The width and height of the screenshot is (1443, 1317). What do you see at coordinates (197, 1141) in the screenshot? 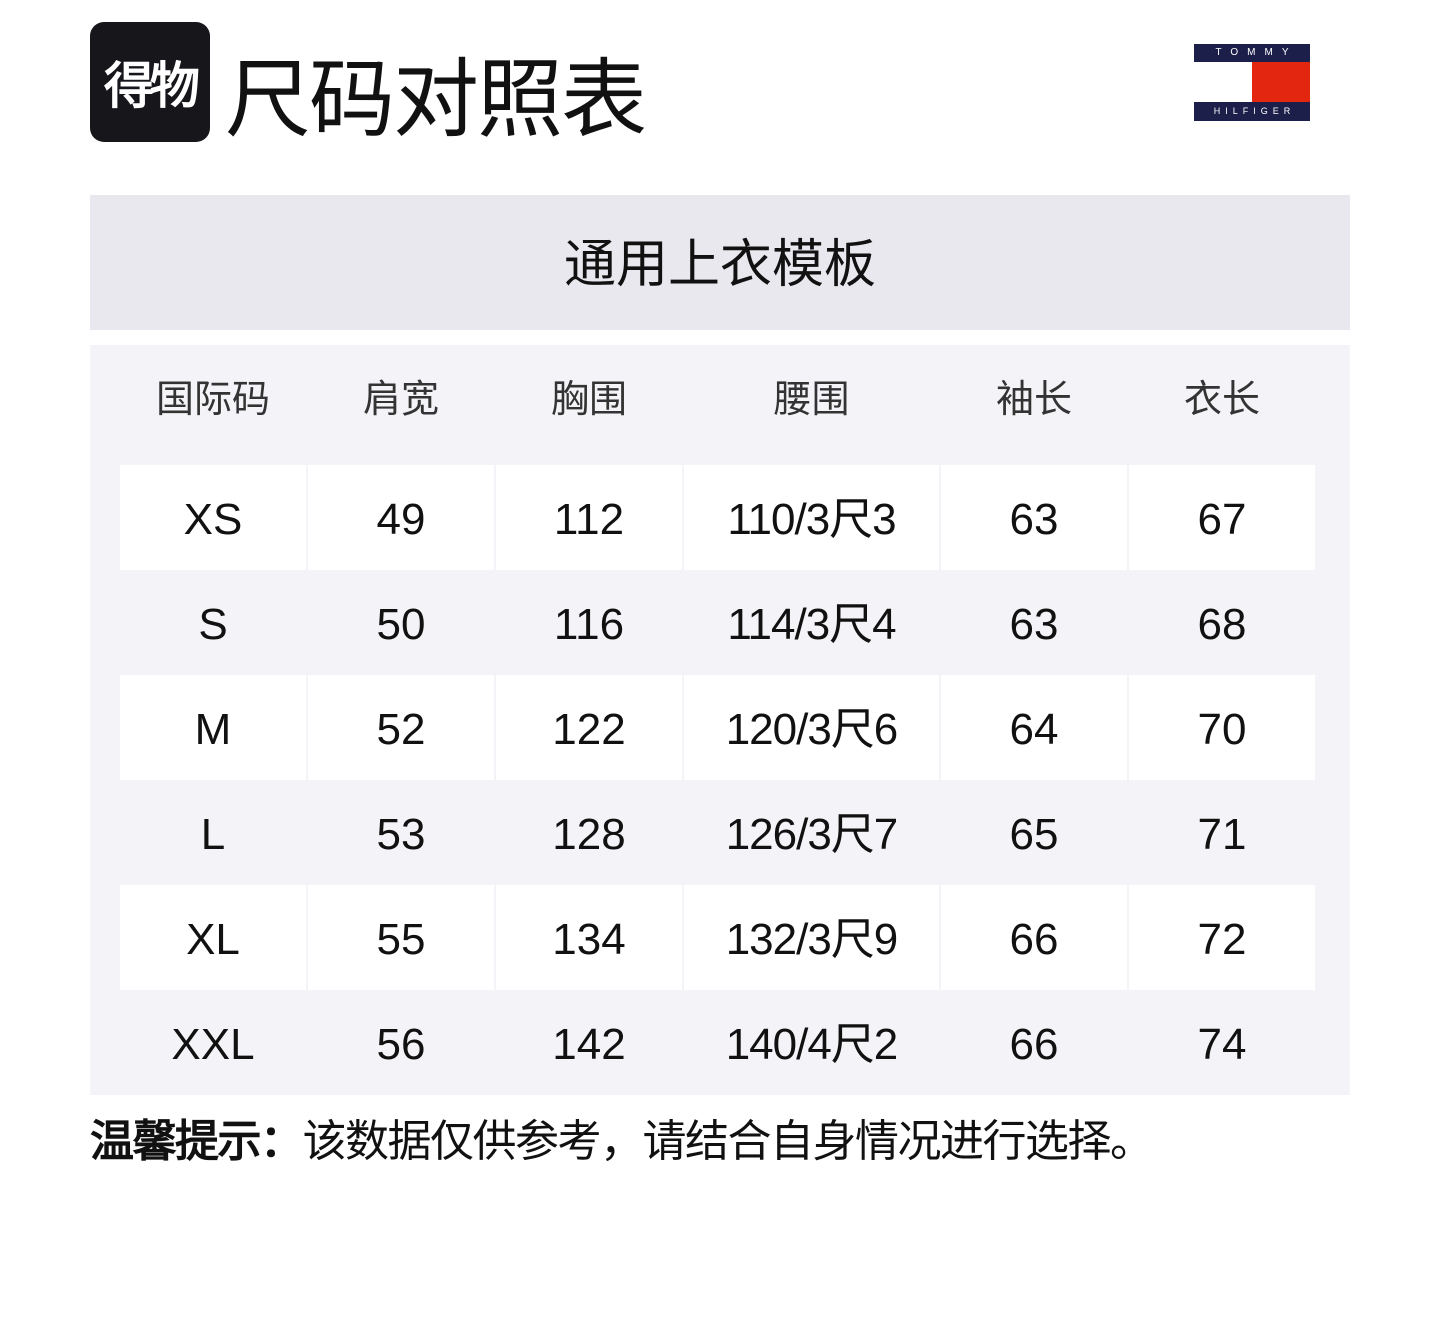
I see `tip-label: 温馨提示：` at bounding box center [197, 1141].